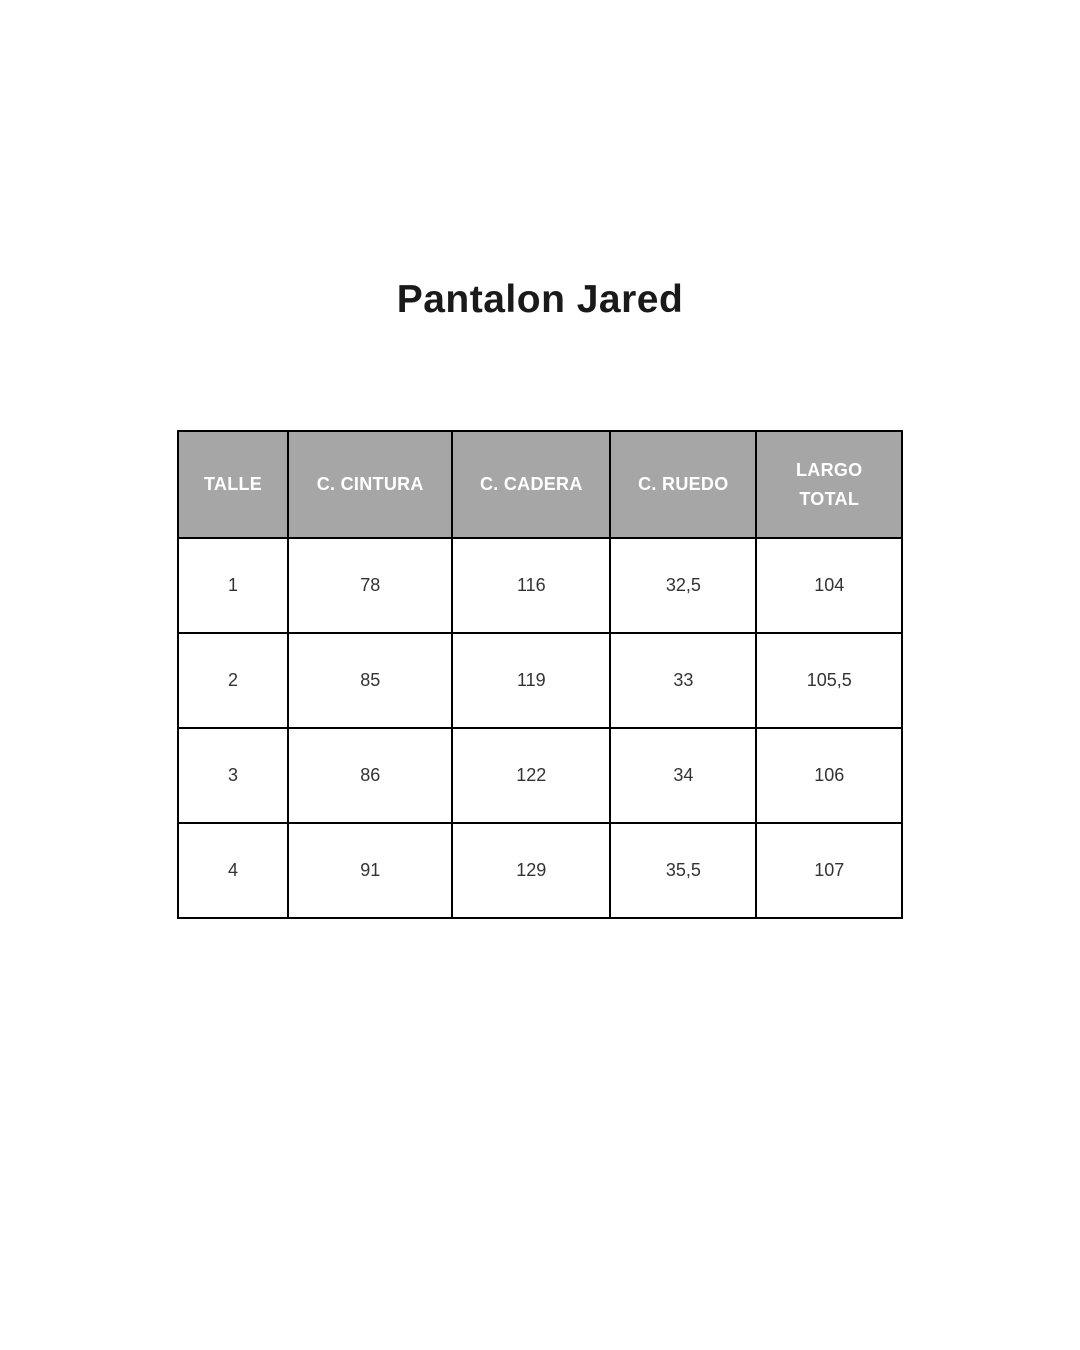 The height and width of the screenshot is (1350, 1080). I want to click on cell-largo: 105,5, so click(829, 680).